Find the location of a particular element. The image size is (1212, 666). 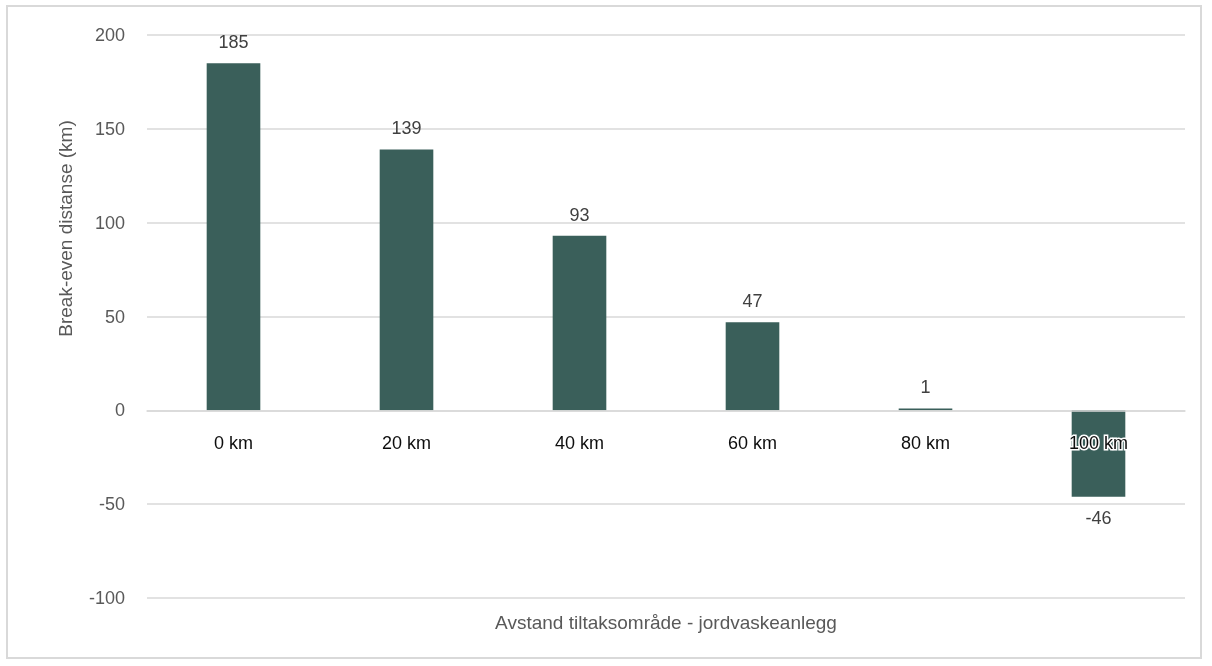

x-tick-label: 60 km is located at coordinates (752, 443).